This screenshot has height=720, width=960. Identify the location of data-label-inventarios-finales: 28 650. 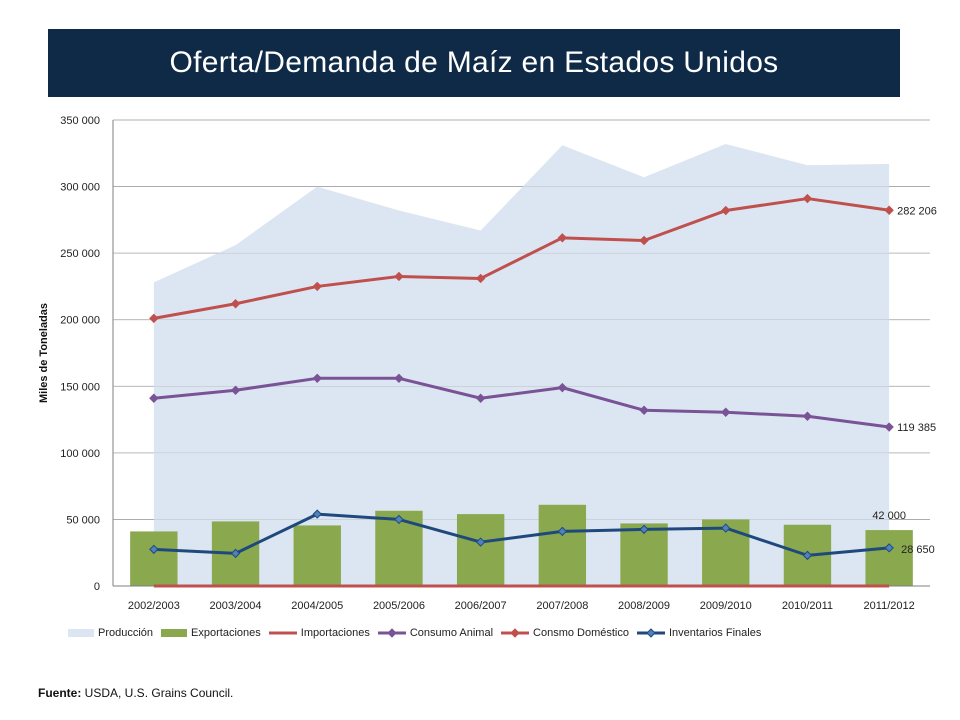
(918, 550).